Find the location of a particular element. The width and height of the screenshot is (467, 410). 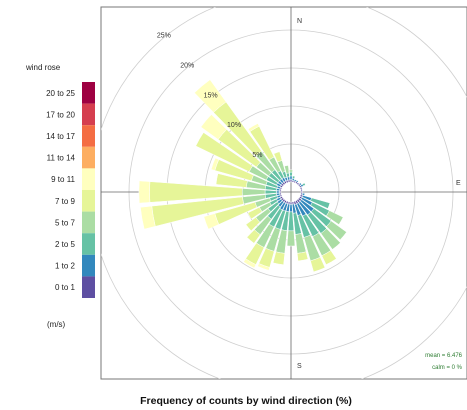

ring-label: 5% is located at coordinates (257, 155).